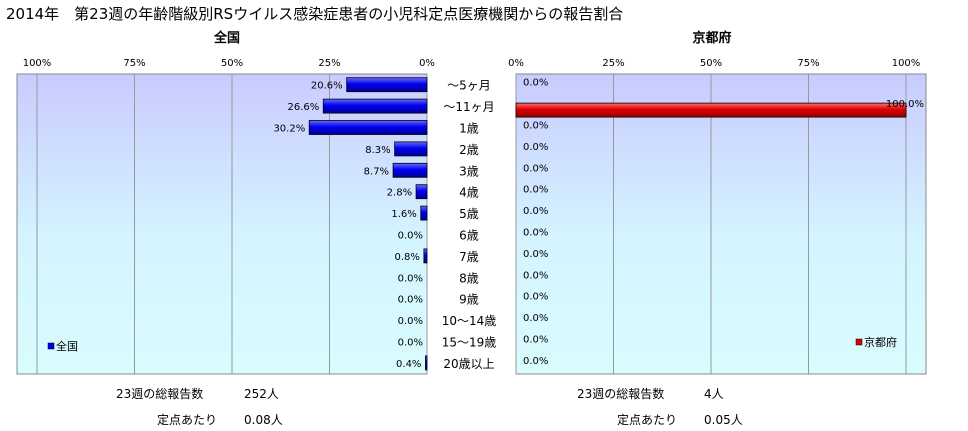  I want to click on age-category-label: 1歳, so click(469, 129).